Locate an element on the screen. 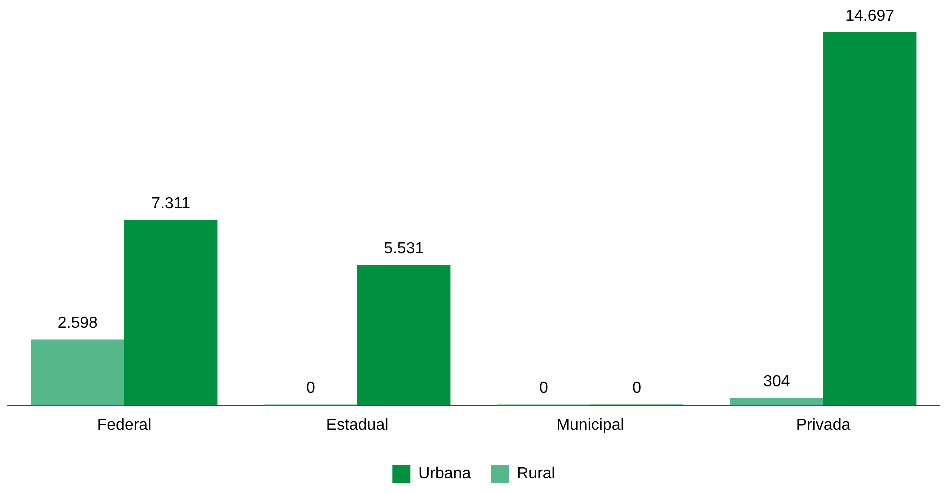  data-label: 7.311 is located at coordinates (171, 203).